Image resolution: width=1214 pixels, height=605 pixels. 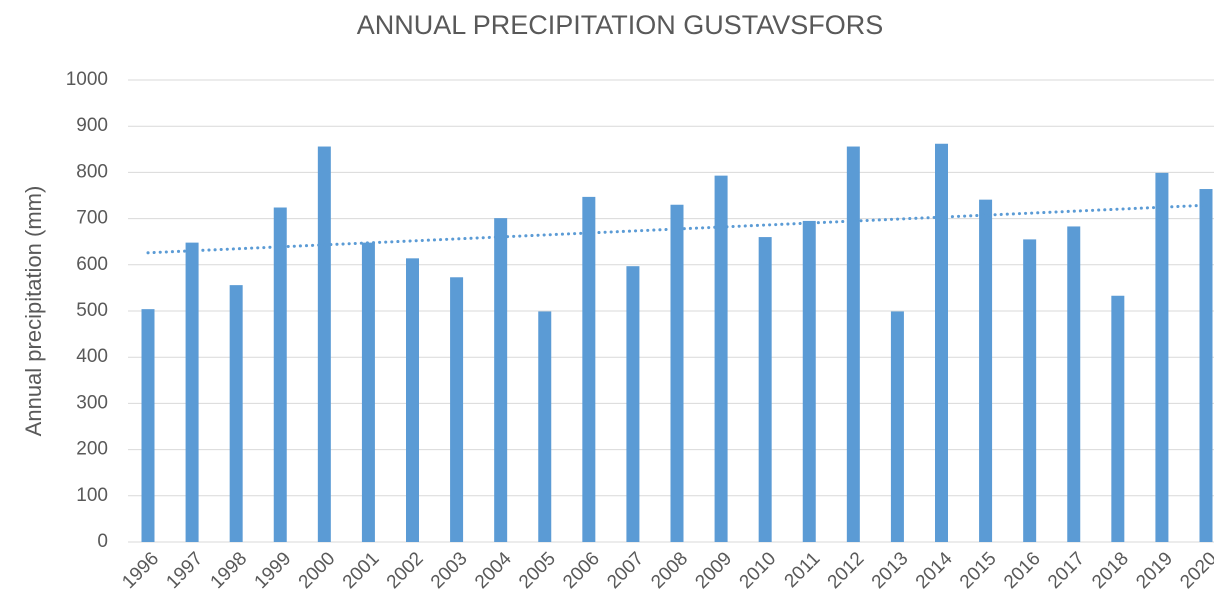 I want to click on x-tick-label: 1999, so click(x=273, y=570).